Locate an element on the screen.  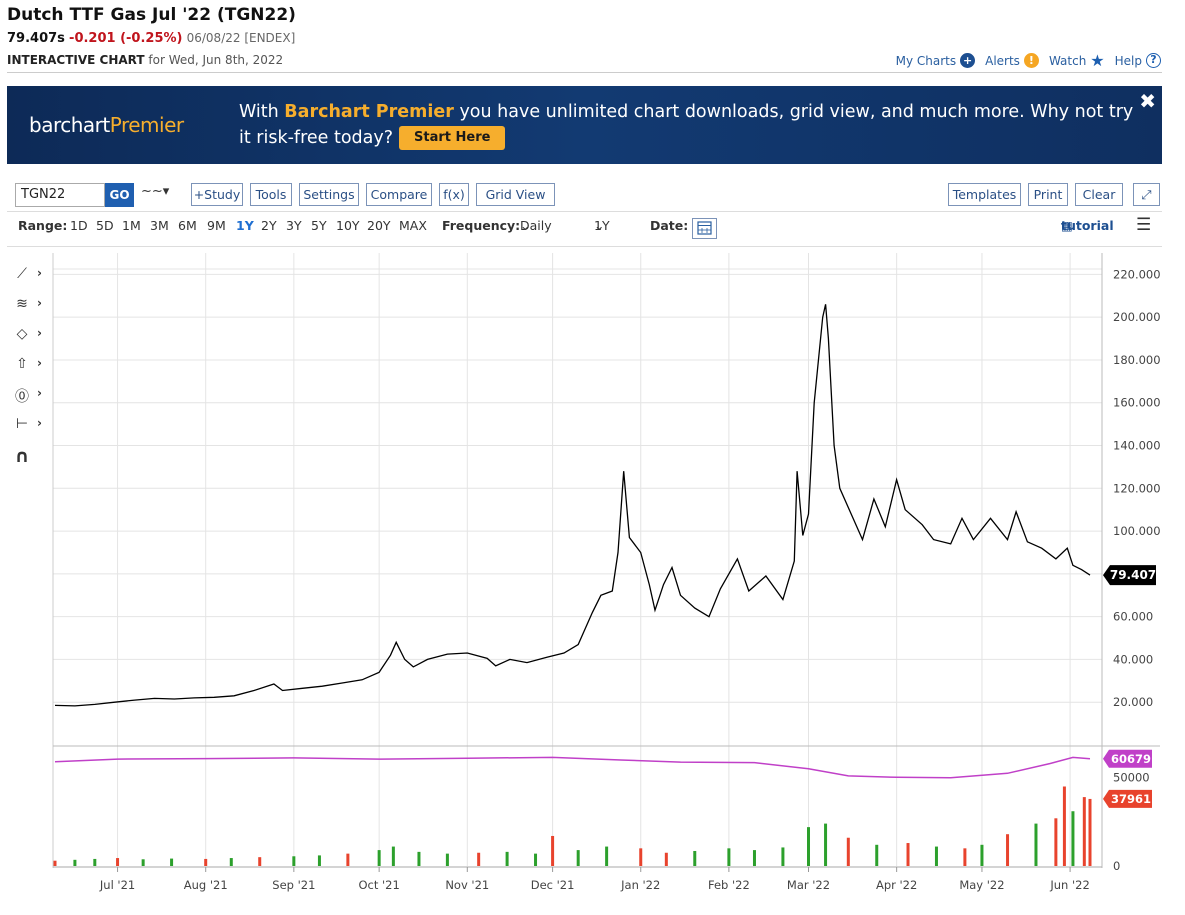
study-button: +Study is located at coordinates (217, 194).